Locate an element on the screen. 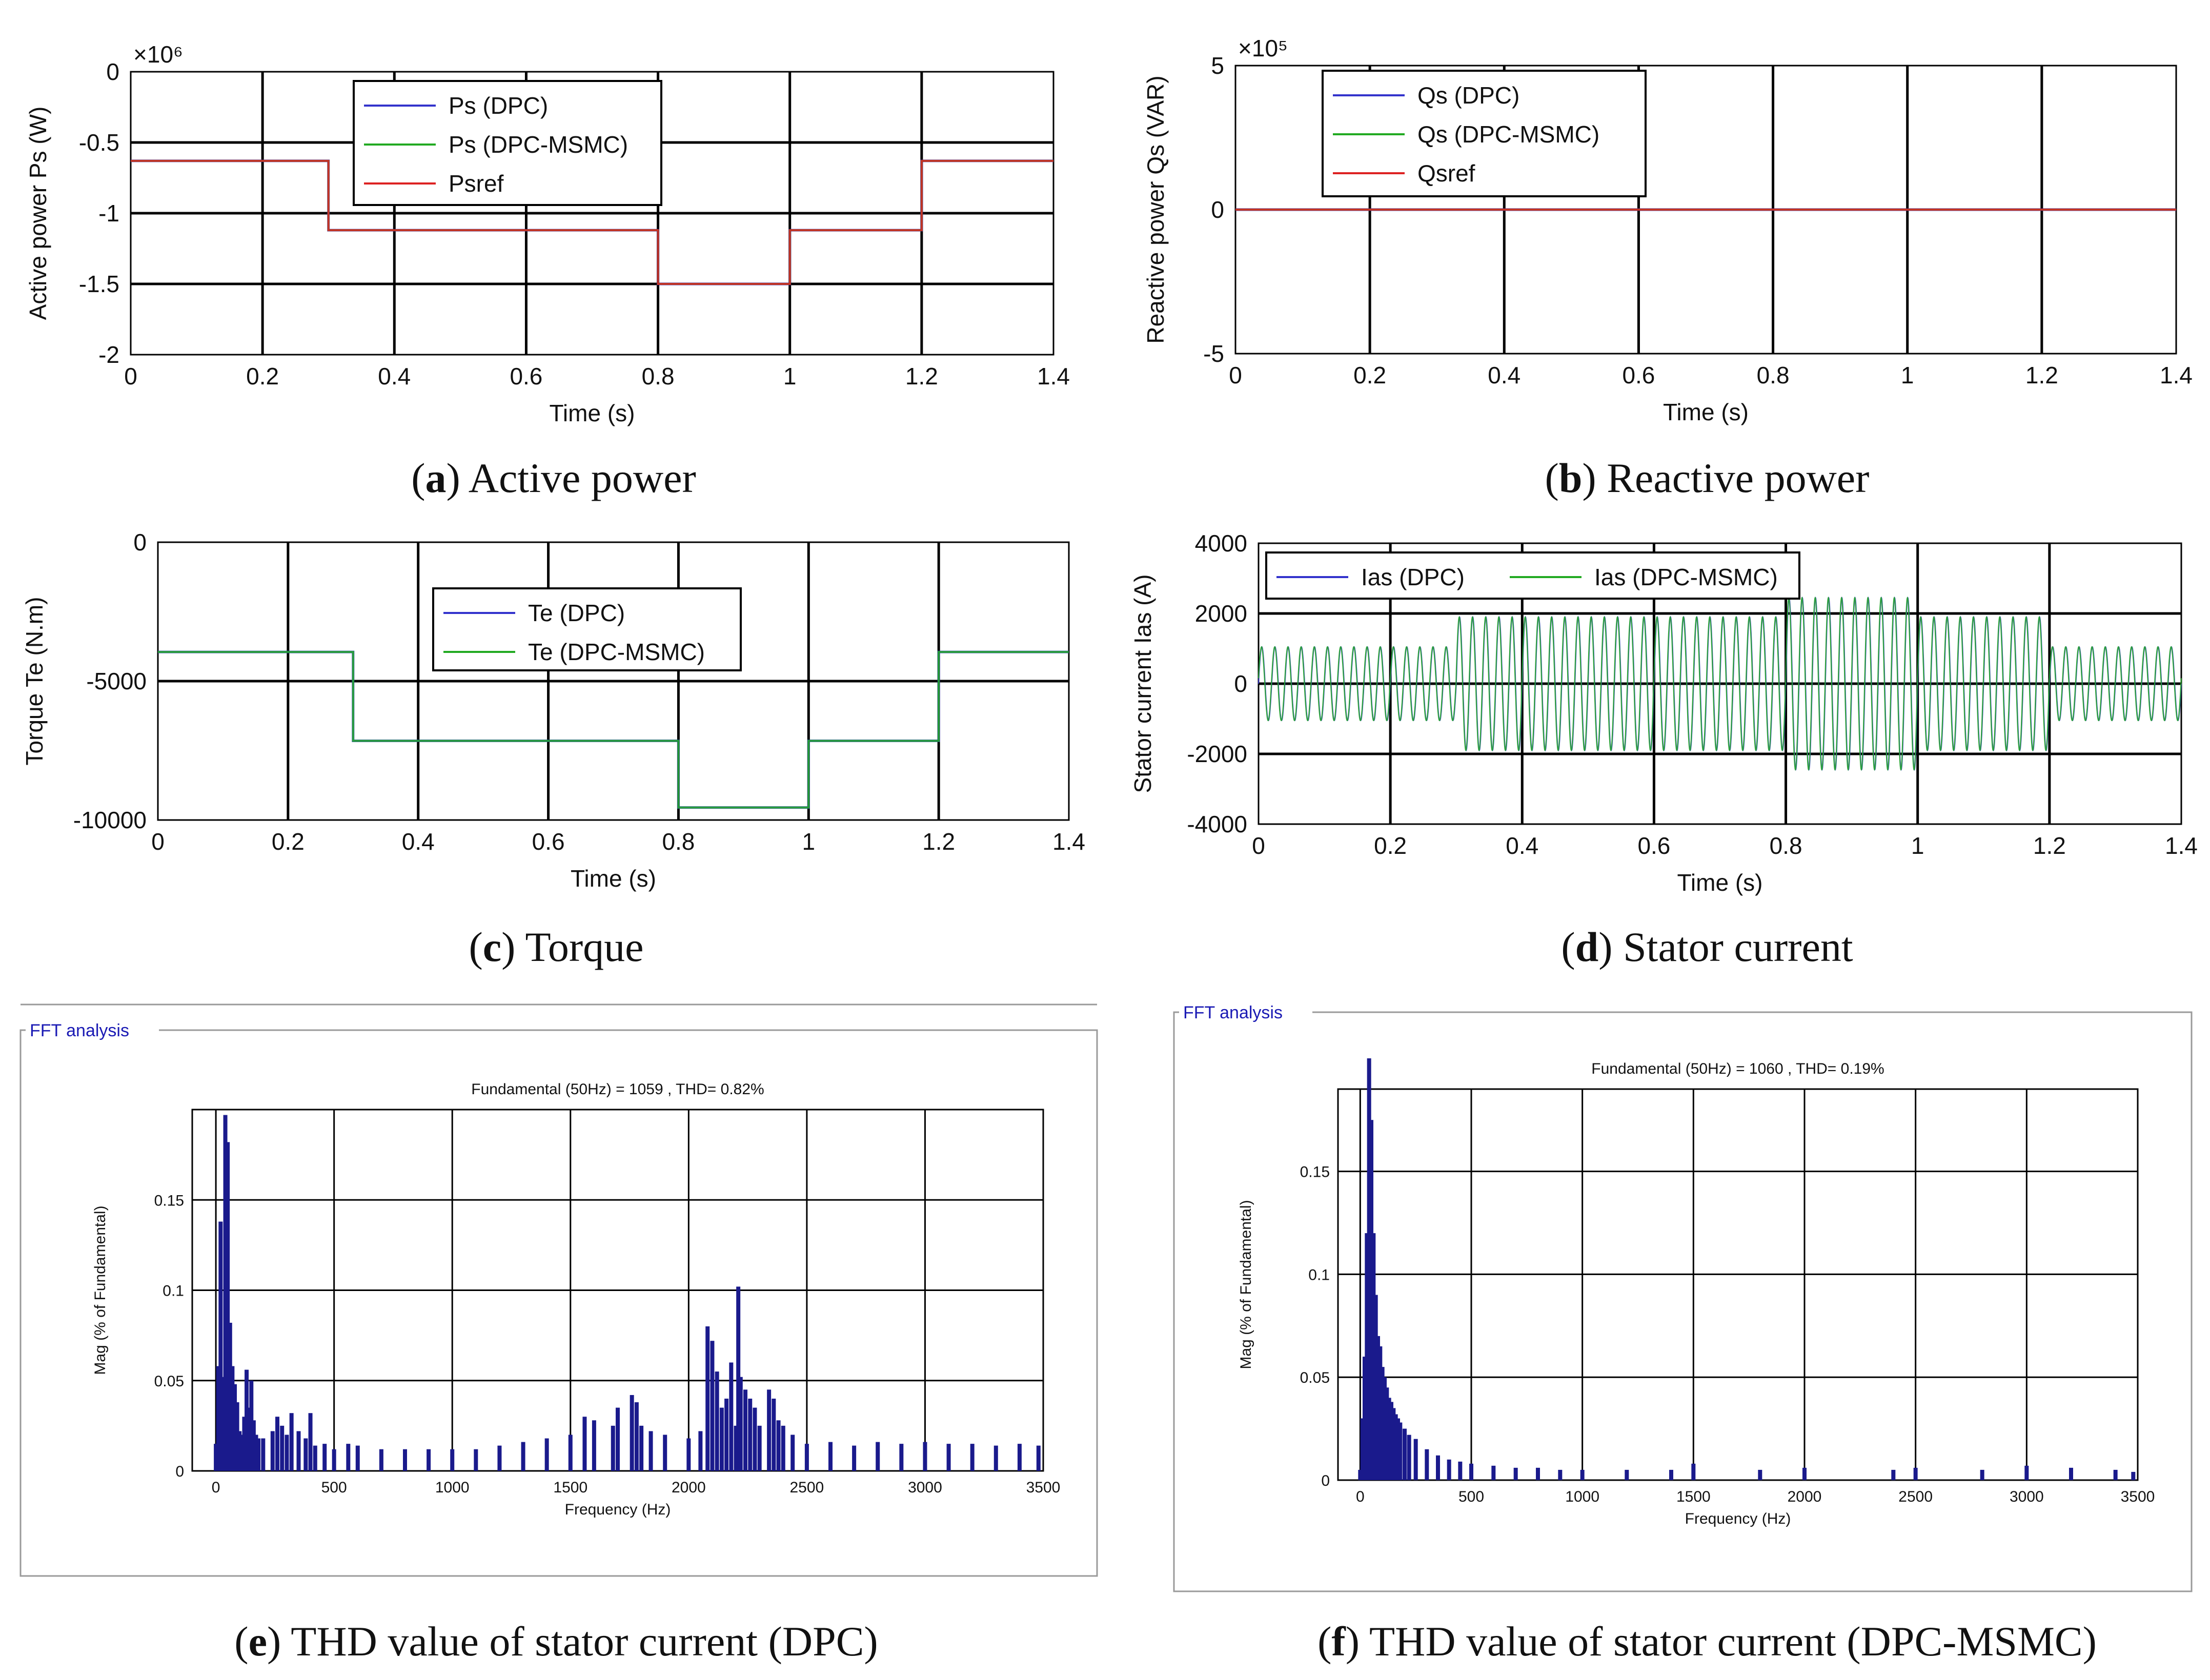  caption-text: ) Stator current is located at coordinates (1725, 947).